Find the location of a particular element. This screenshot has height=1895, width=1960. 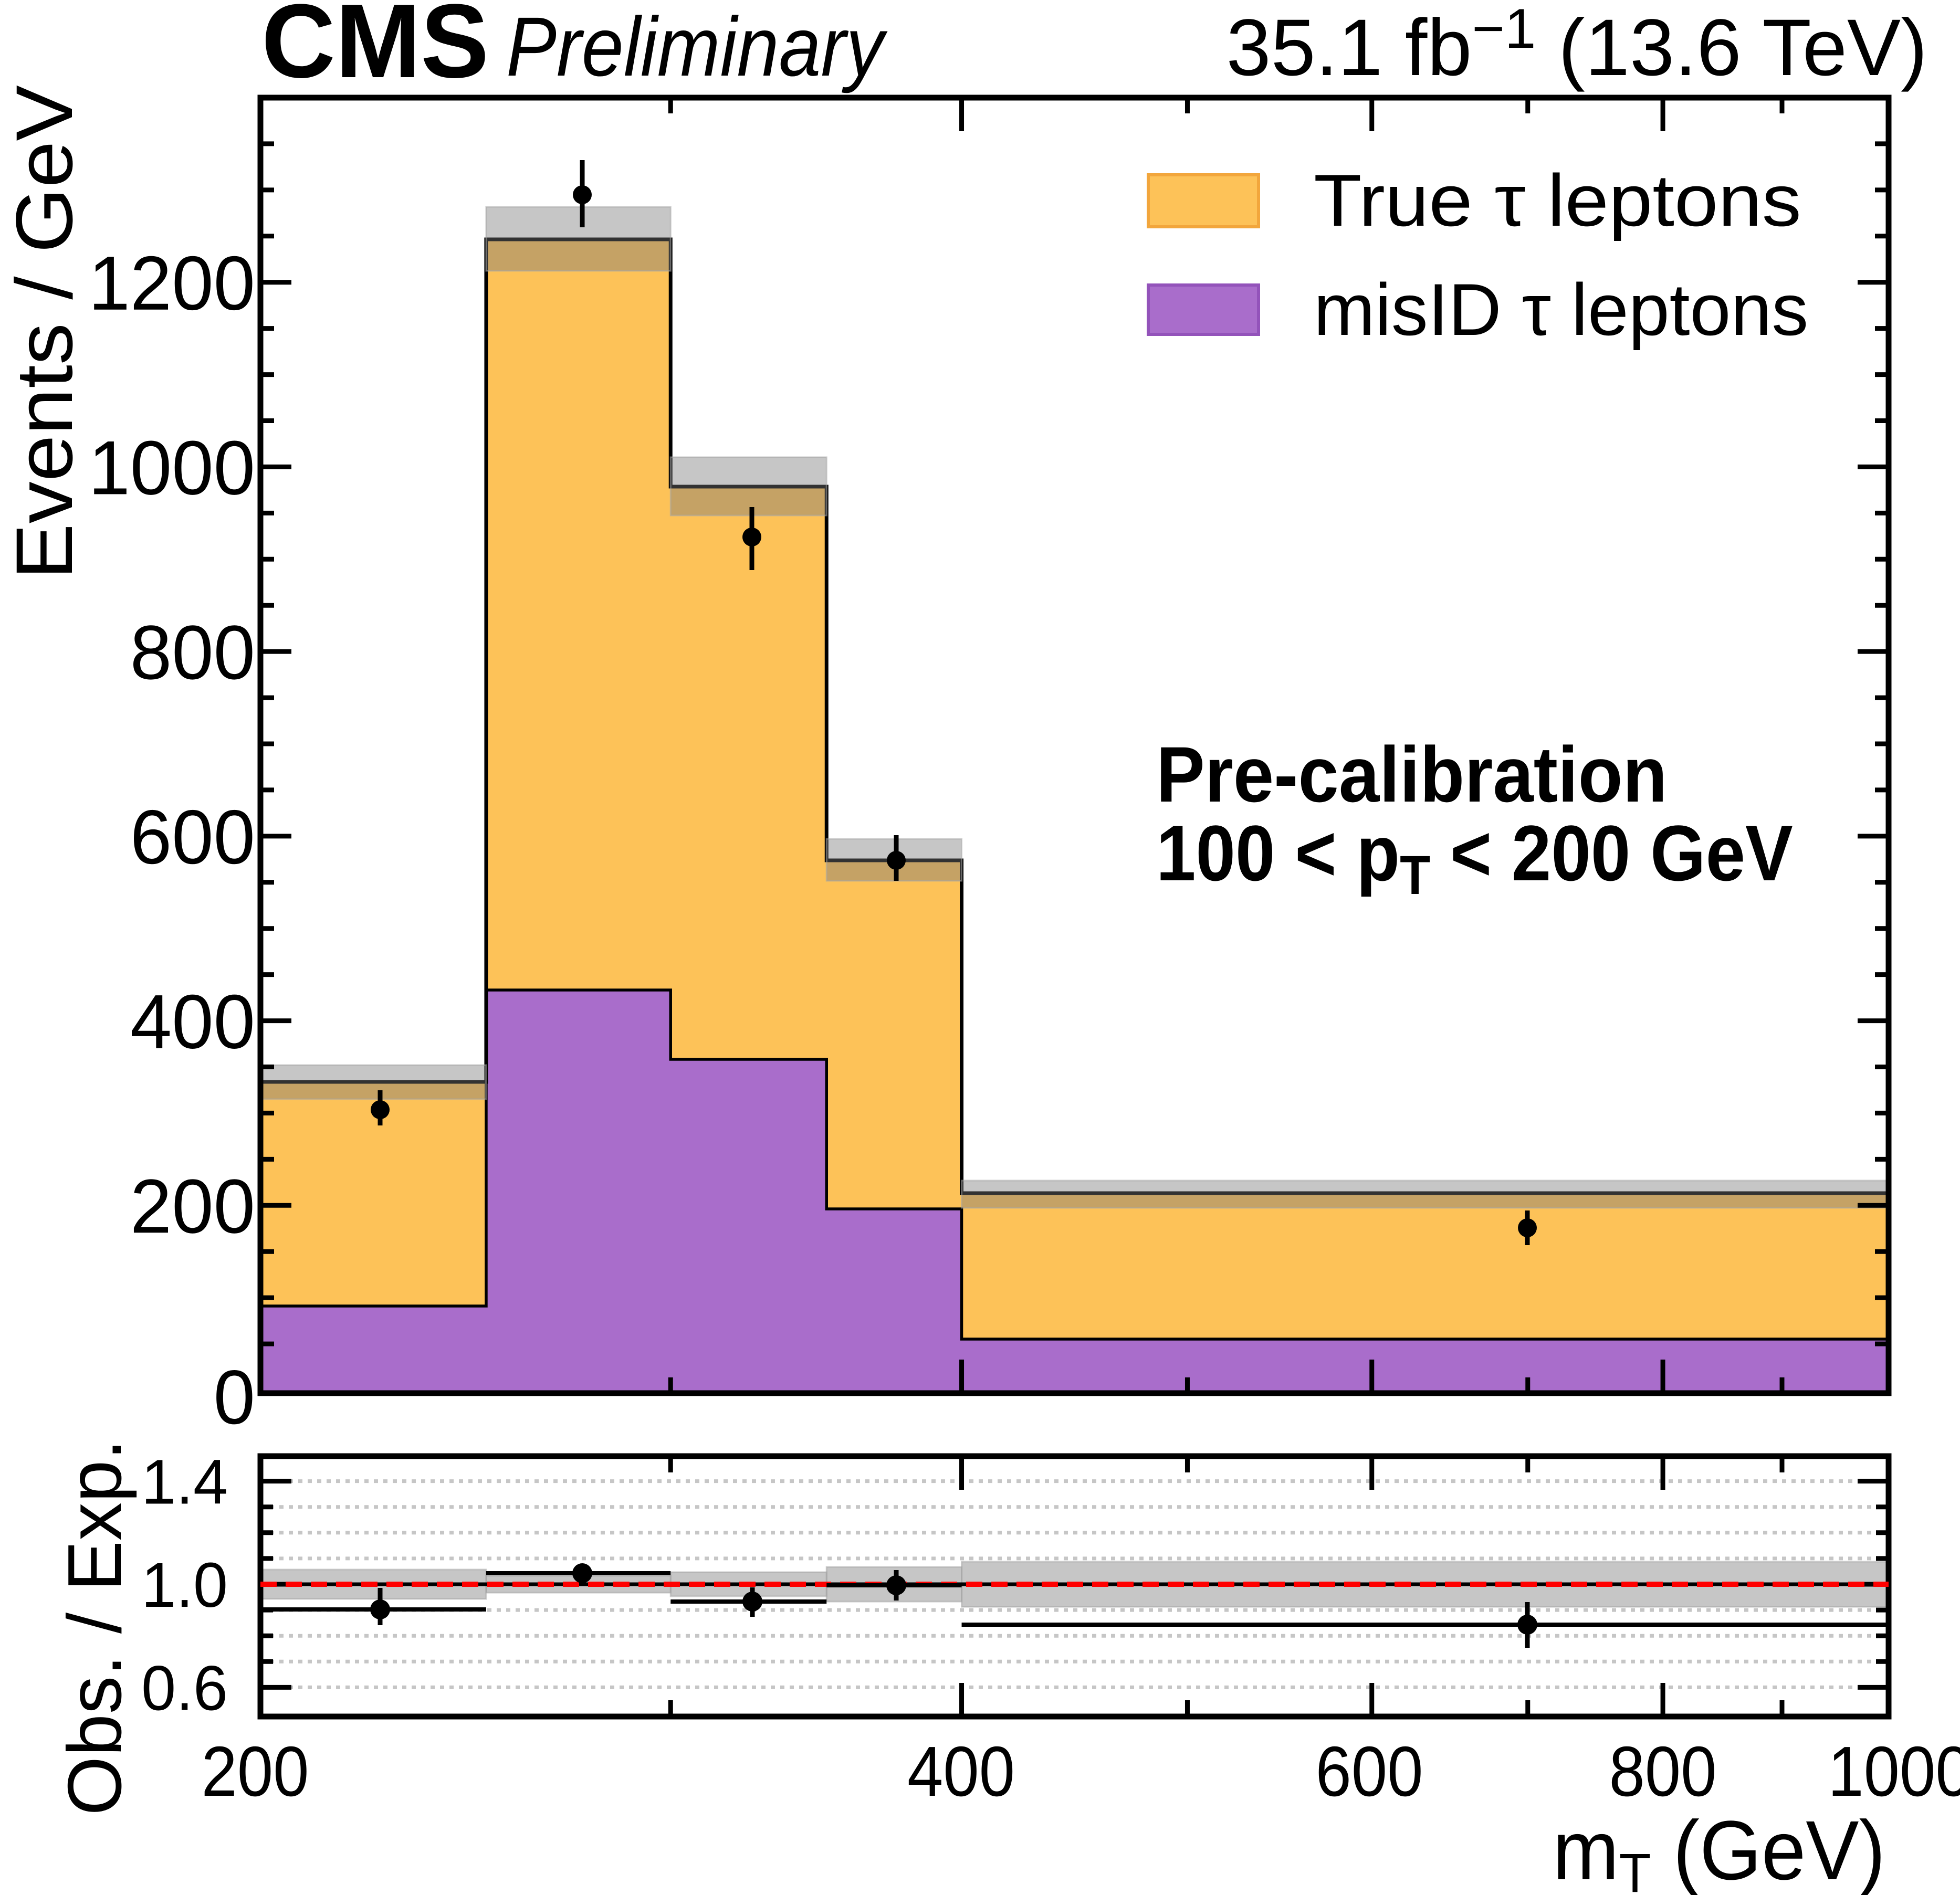

svg-text: 1.4 is located at coordinates (184, 1482).